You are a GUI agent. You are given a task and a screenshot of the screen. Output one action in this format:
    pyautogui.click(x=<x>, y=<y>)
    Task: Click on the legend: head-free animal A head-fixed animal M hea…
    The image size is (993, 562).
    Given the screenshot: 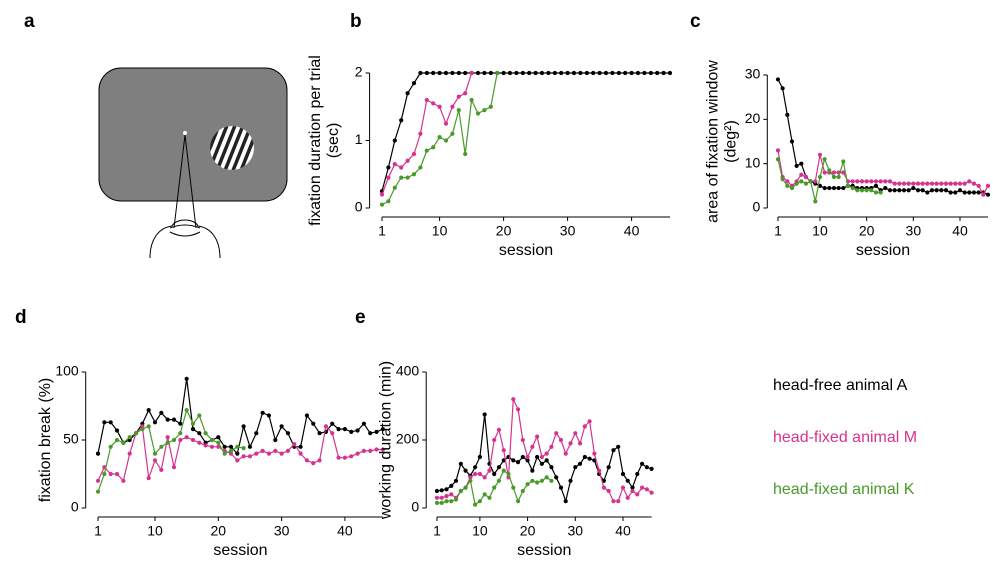 What is the action you would take?
    pyautogui.click(x=845, y=437)
    